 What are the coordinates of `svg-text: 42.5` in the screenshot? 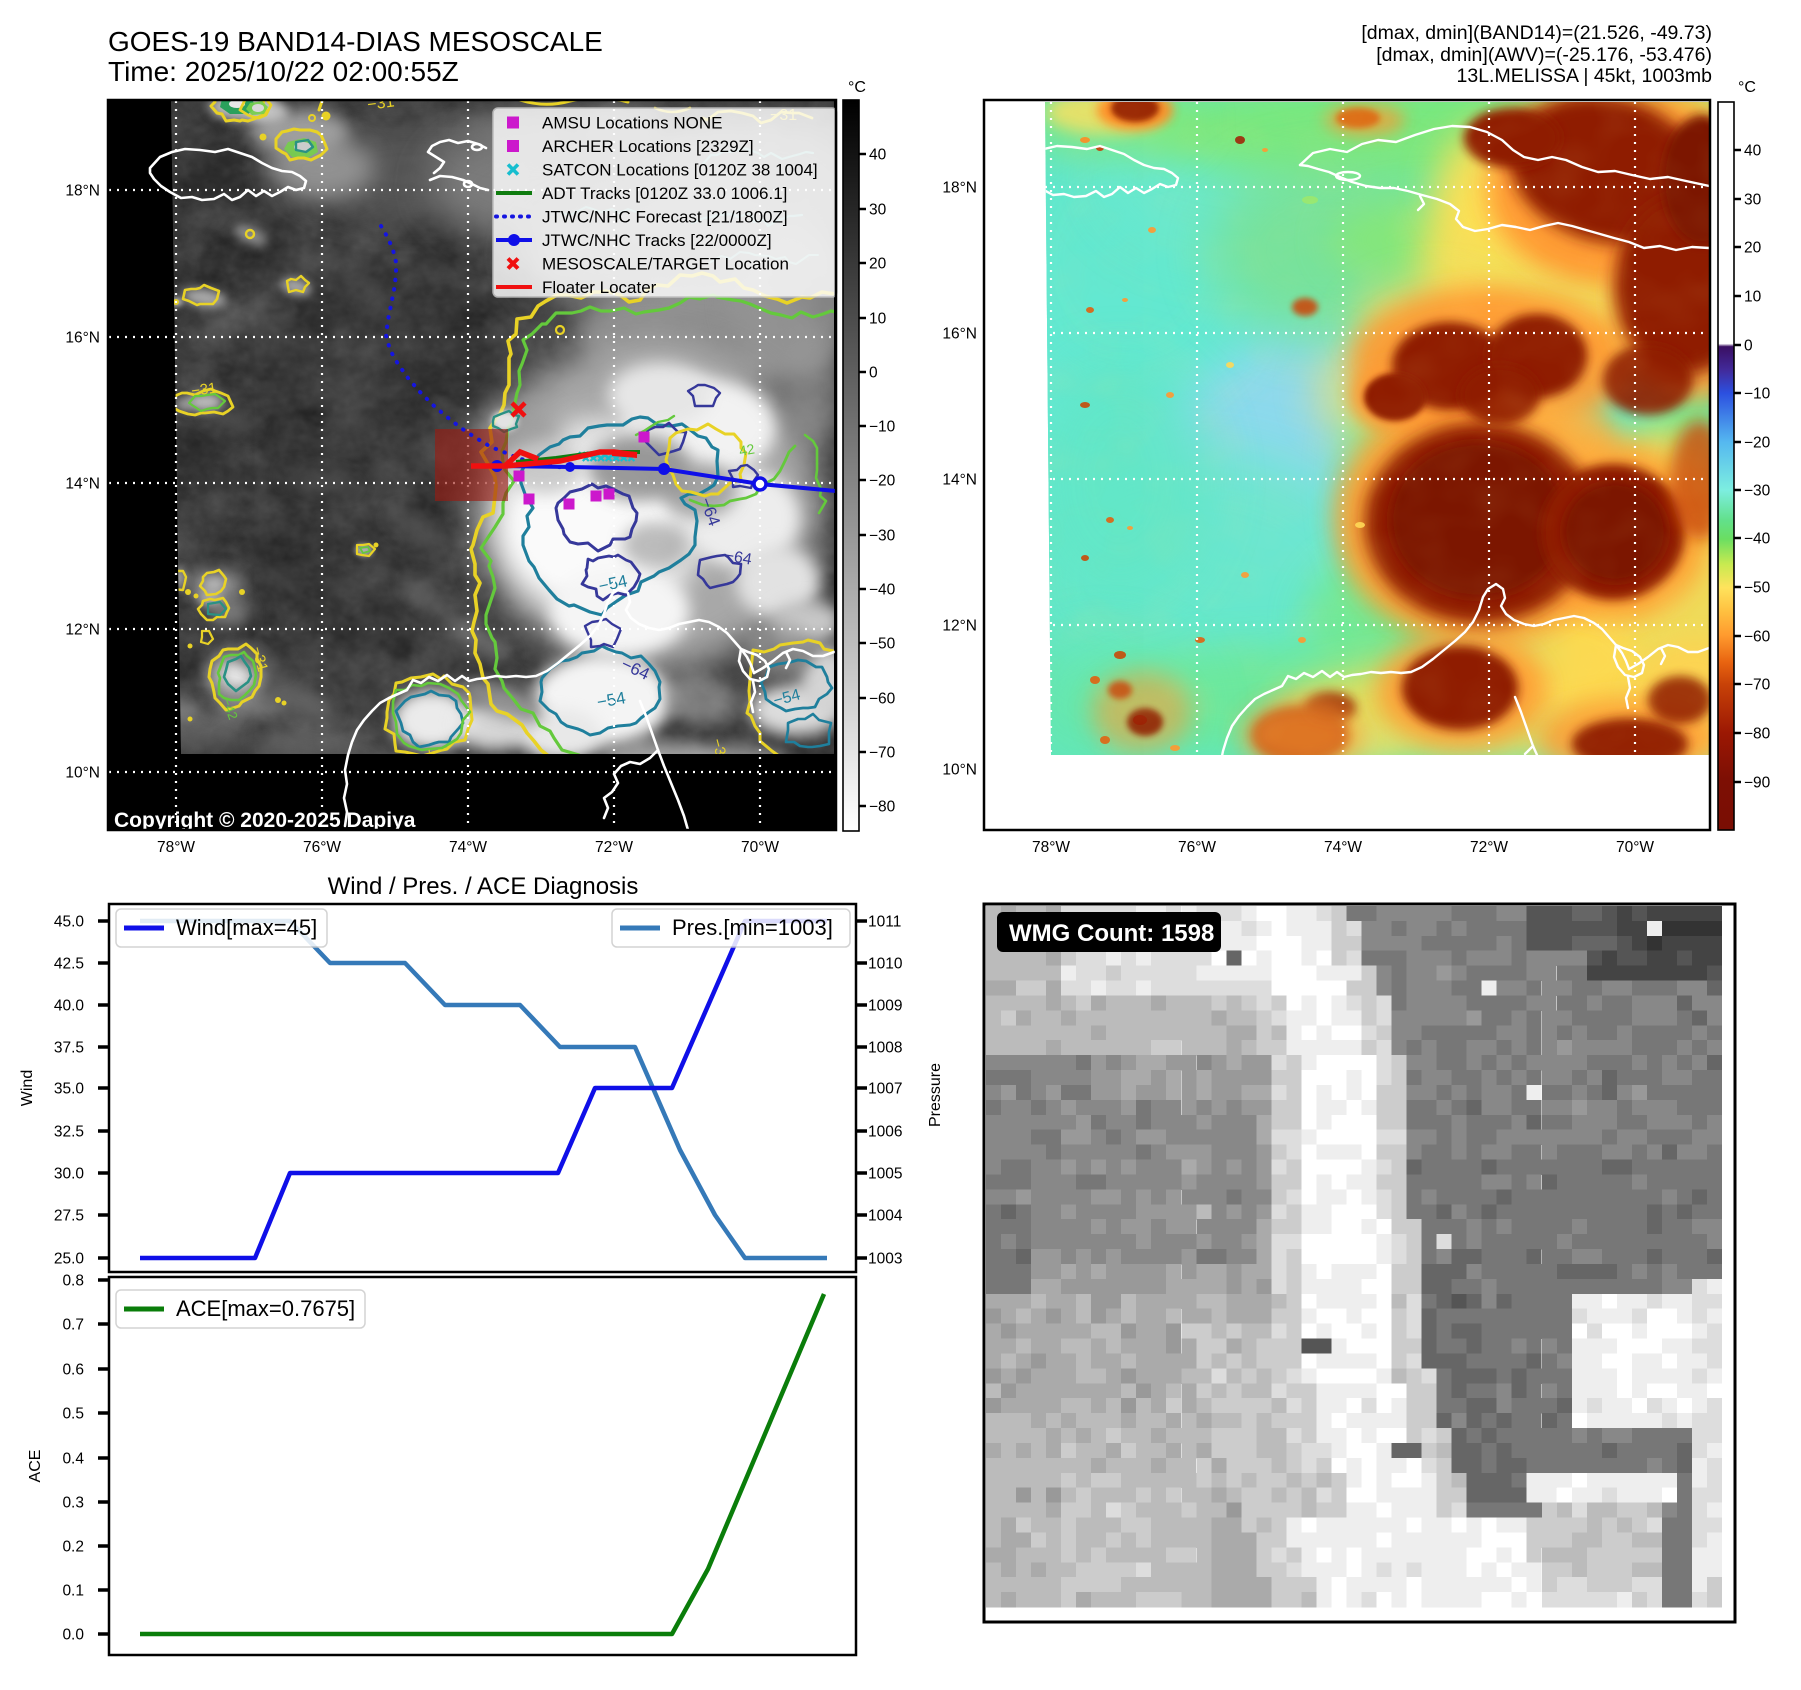 It's located at (69, 964).